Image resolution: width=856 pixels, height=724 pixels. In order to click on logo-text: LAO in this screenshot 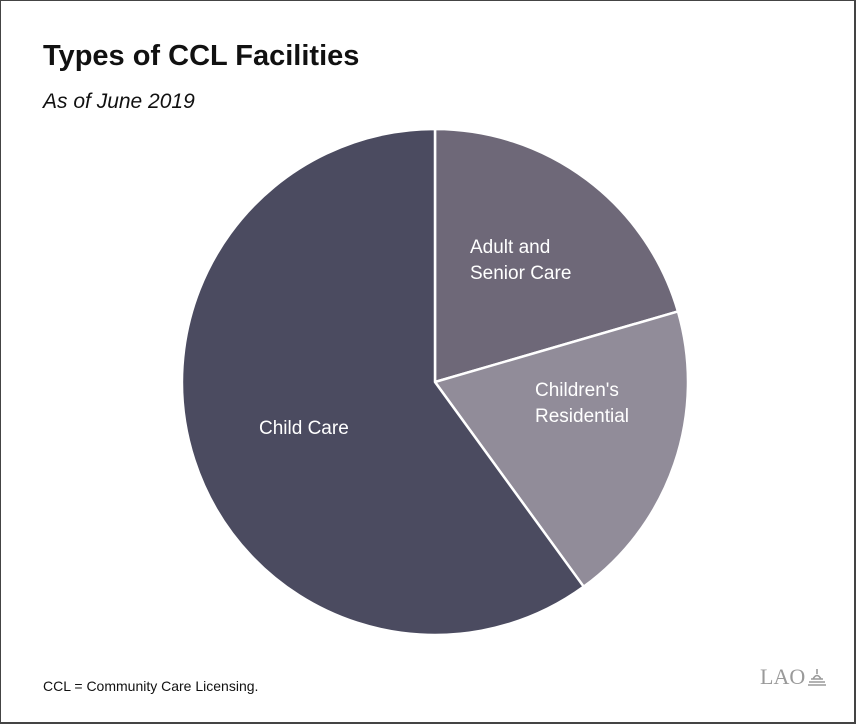, I will do `click(783, 676)`.